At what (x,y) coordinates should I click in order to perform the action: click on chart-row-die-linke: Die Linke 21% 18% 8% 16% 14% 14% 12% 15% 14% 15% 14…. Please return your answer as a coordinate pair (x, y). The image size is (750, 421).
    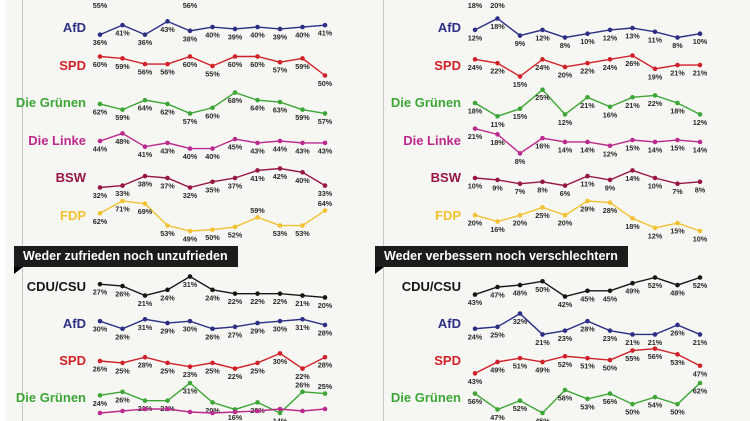
    Looking at the image, I should click on (562, 144).